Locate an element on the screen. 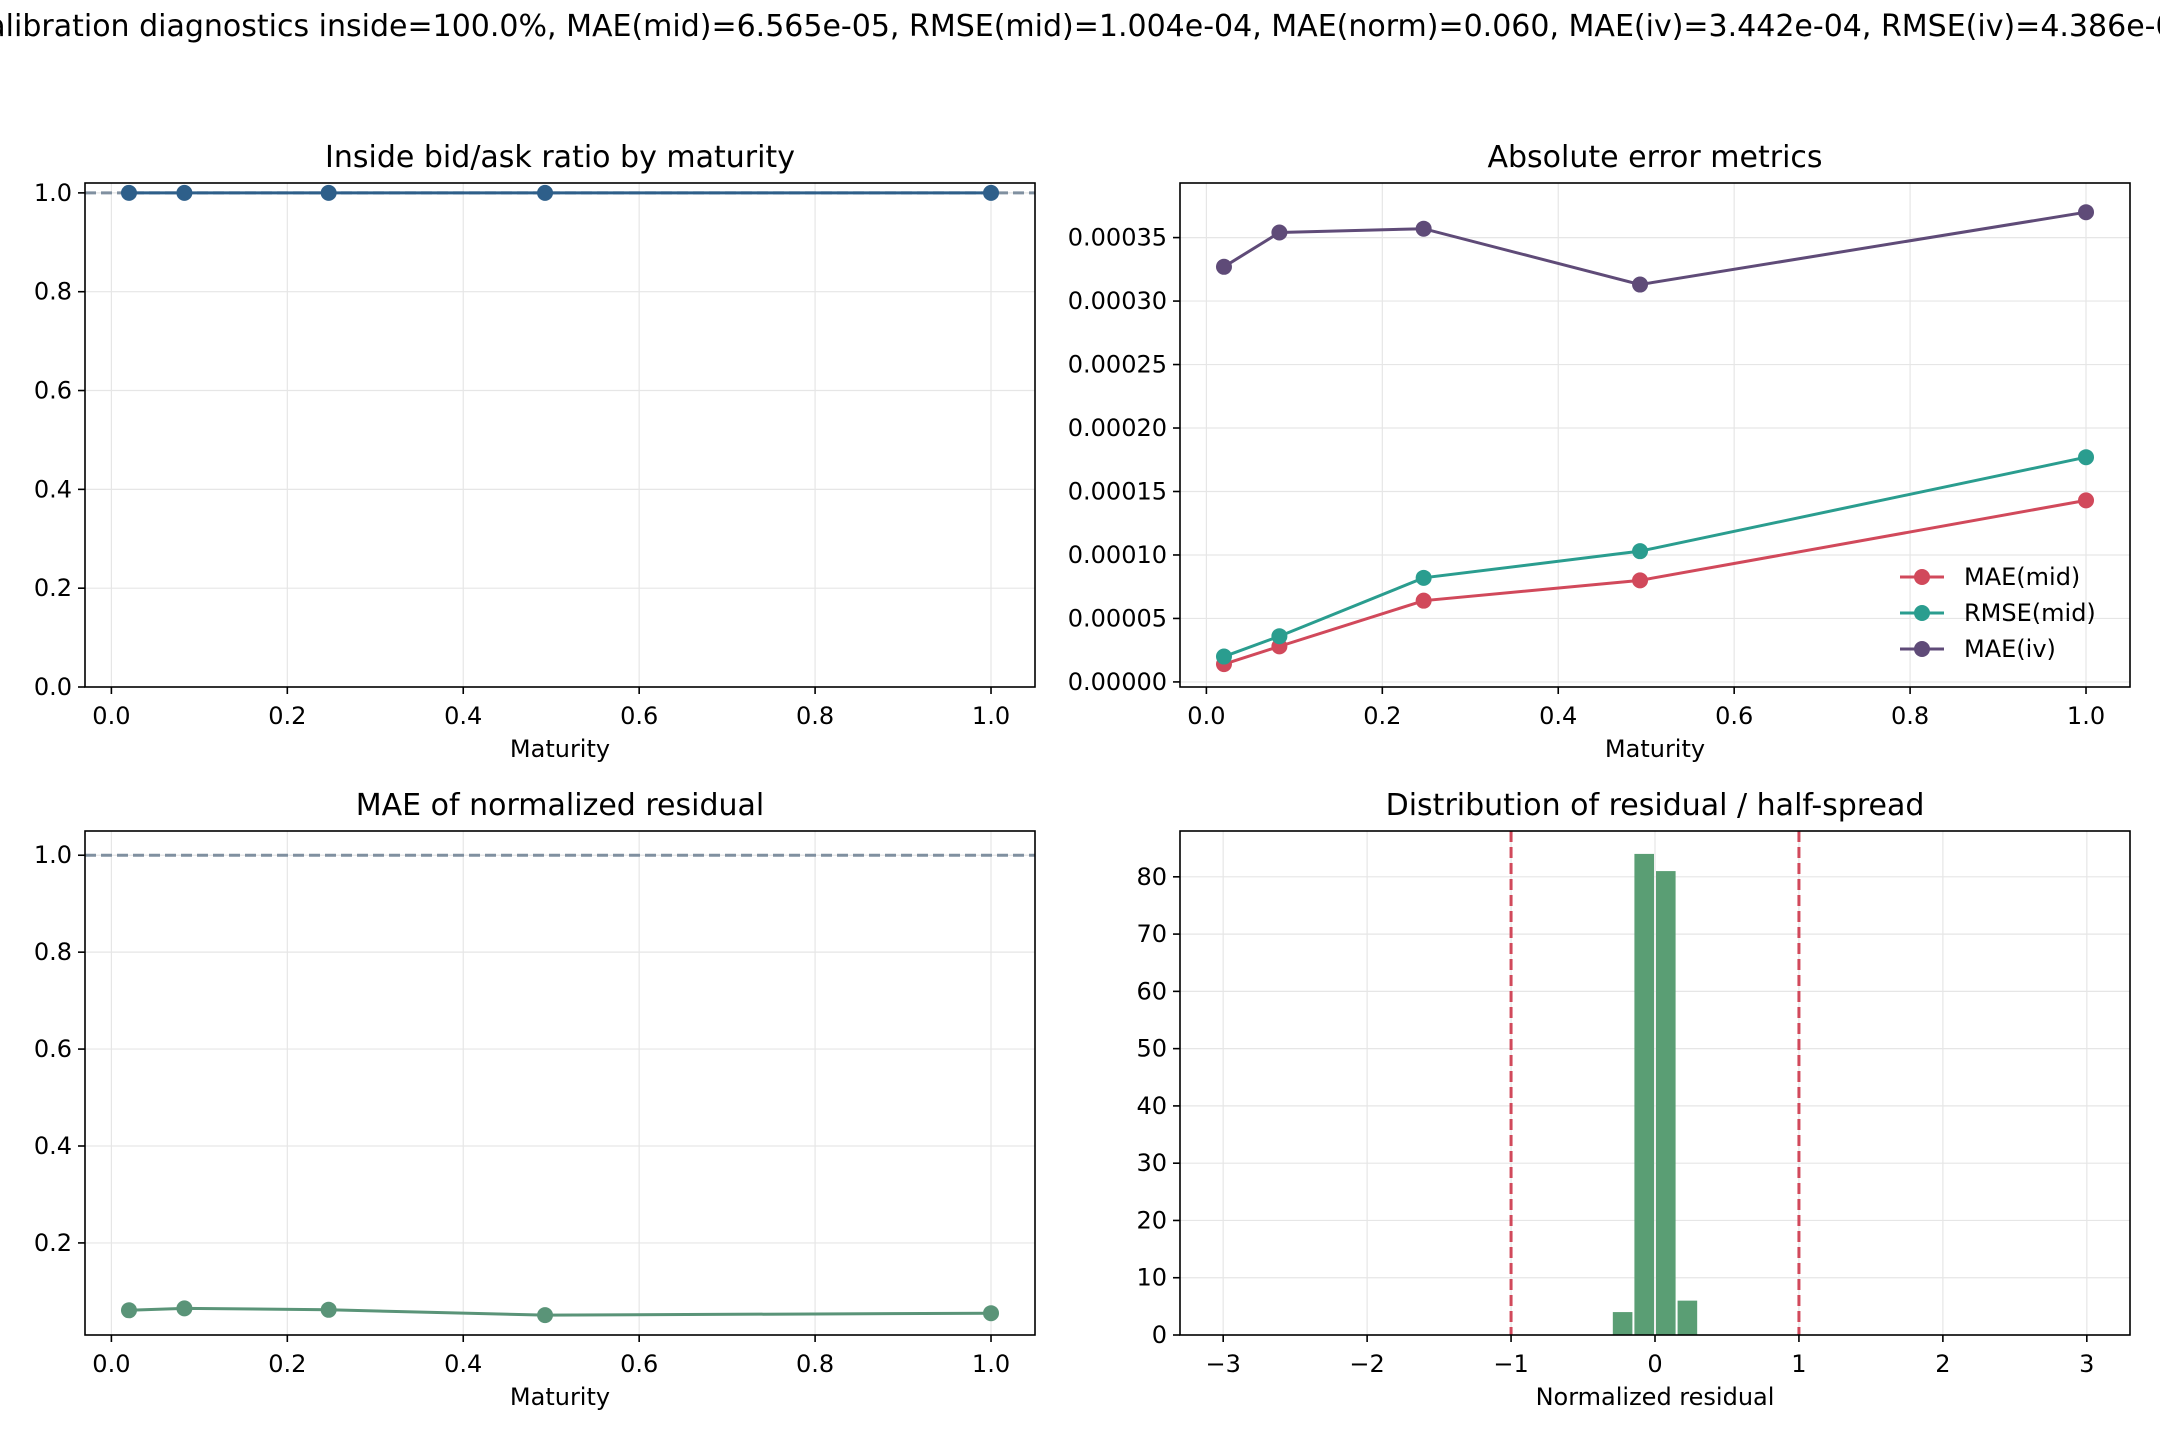 The width and height of the screenshot is (2160, 1440). legend-label: RMSE(mid) is located at coordinates (2030, 613).